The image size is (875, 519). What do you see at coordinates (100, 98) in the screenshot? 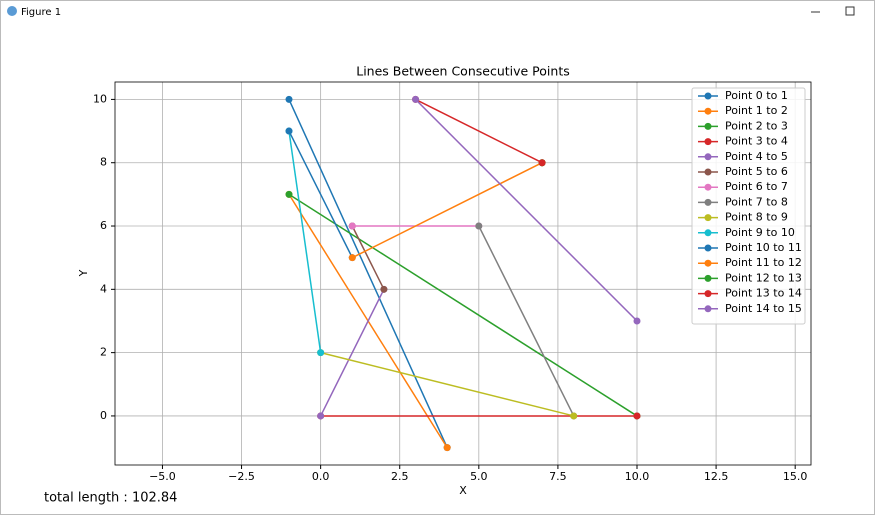
I see `y-tick-label: 10` at bounding box center [100, 98].